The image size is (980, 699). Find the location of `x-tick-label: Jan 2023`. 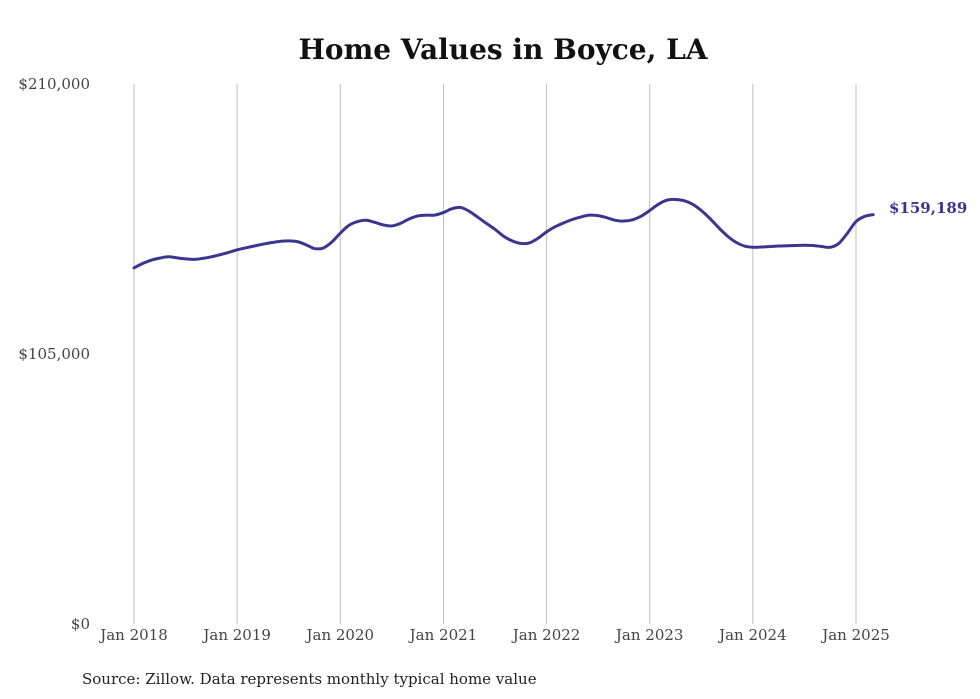

x-tick-label: Jan 2023 is located at coordinates (649, 635).